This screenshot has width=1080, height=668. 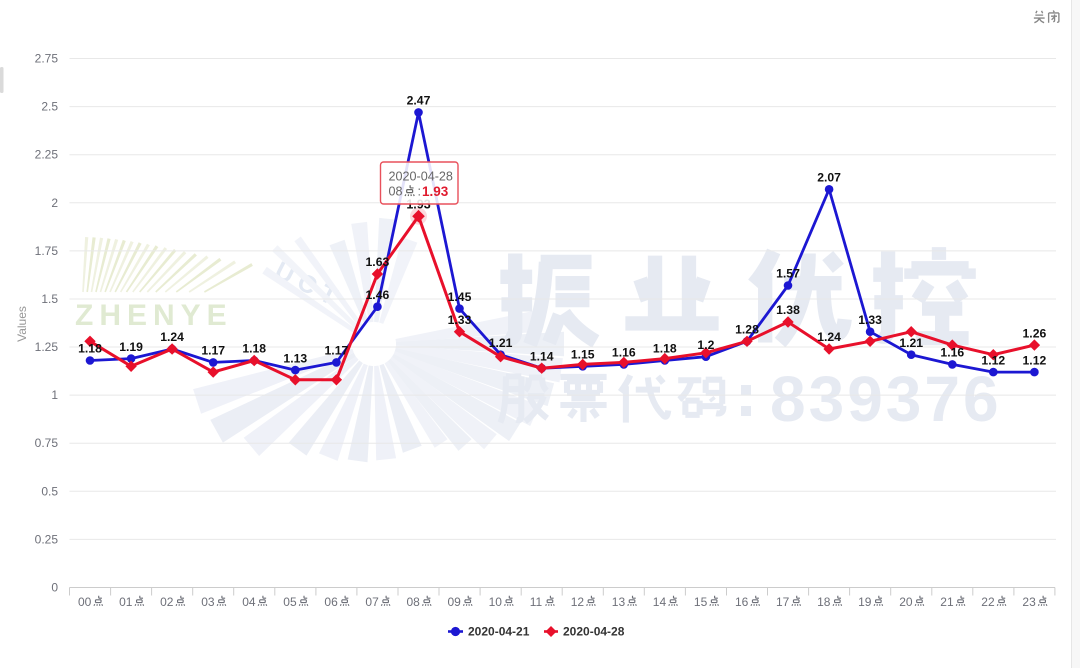 I want to click on svg-text: 07, so click(x=372, y=602).